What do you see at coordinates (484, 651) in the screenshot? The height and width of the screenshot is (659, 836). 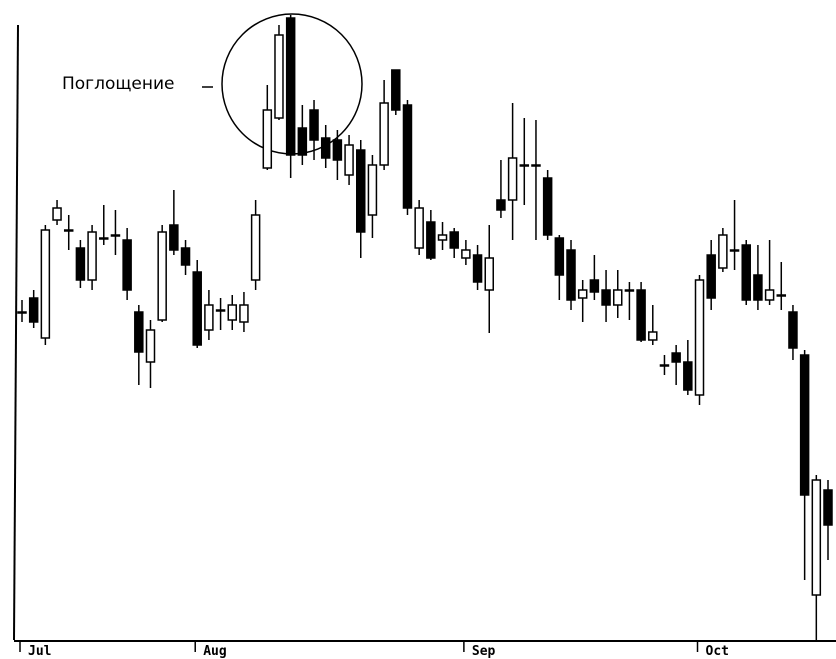 I see `x-tick-label: Sep` at bounding box center [484, 651].